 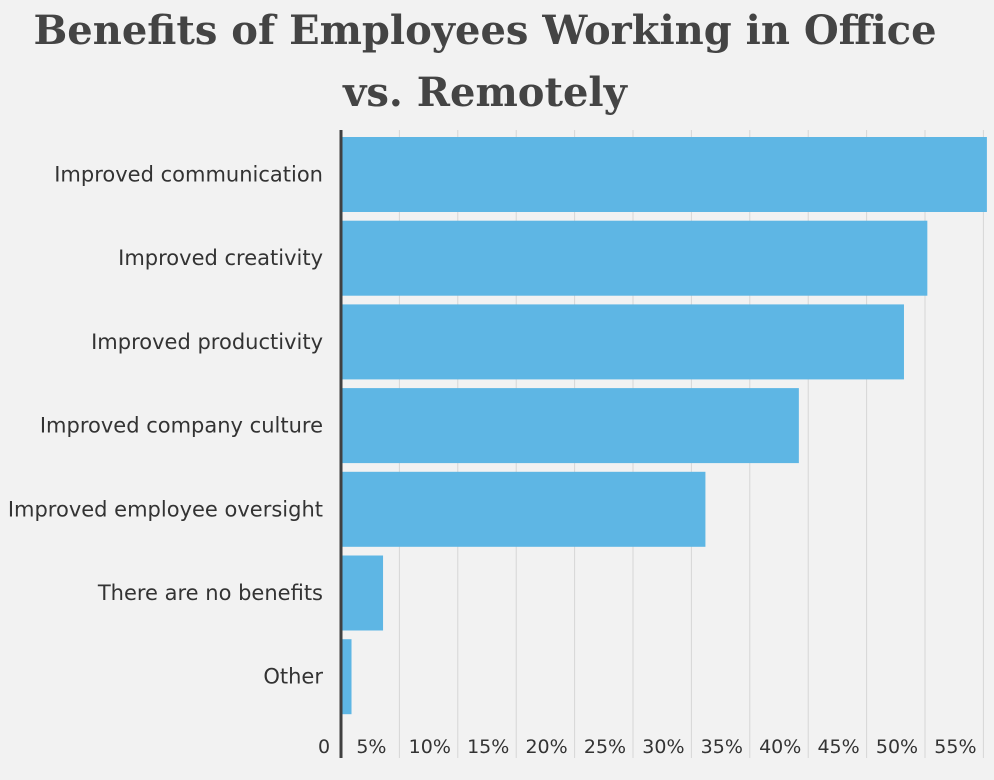 What do you see at coordinates (780, 747) in the screenshot?
I see `x-tick-label: 40%` at bounding box center [780, 747].